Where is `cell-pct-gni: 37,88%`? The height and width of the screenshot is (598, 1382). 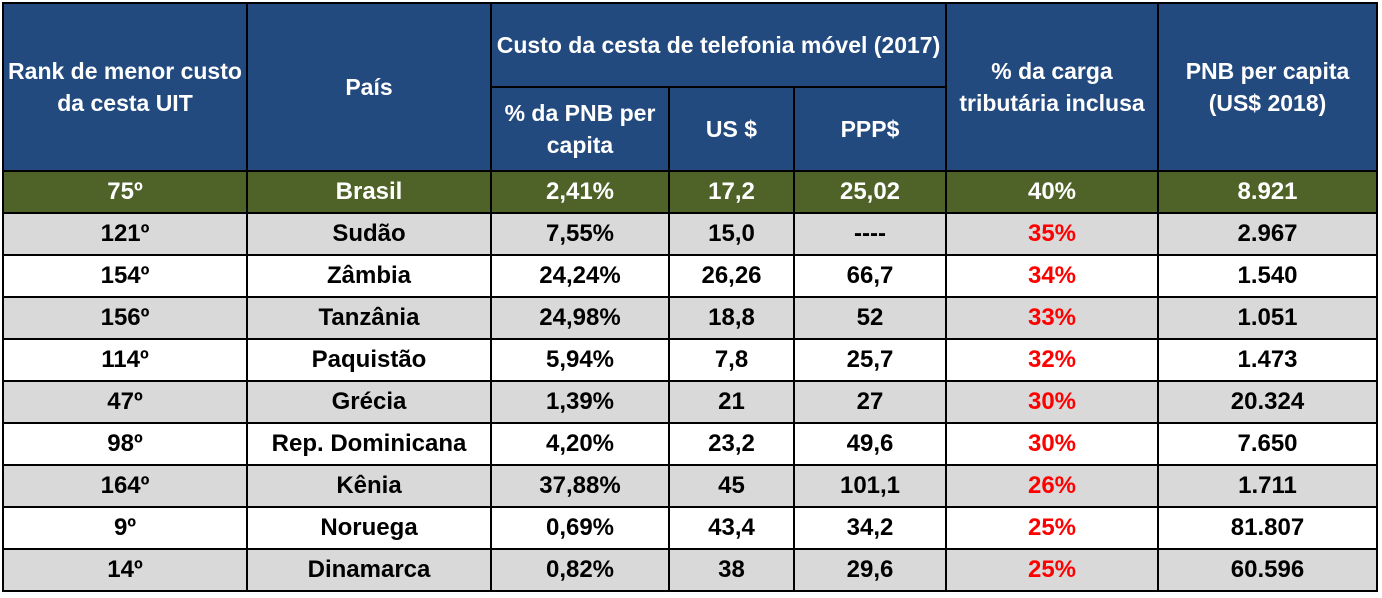 cell-pct-gni: 37,88% is located at coordinates (580, 486).